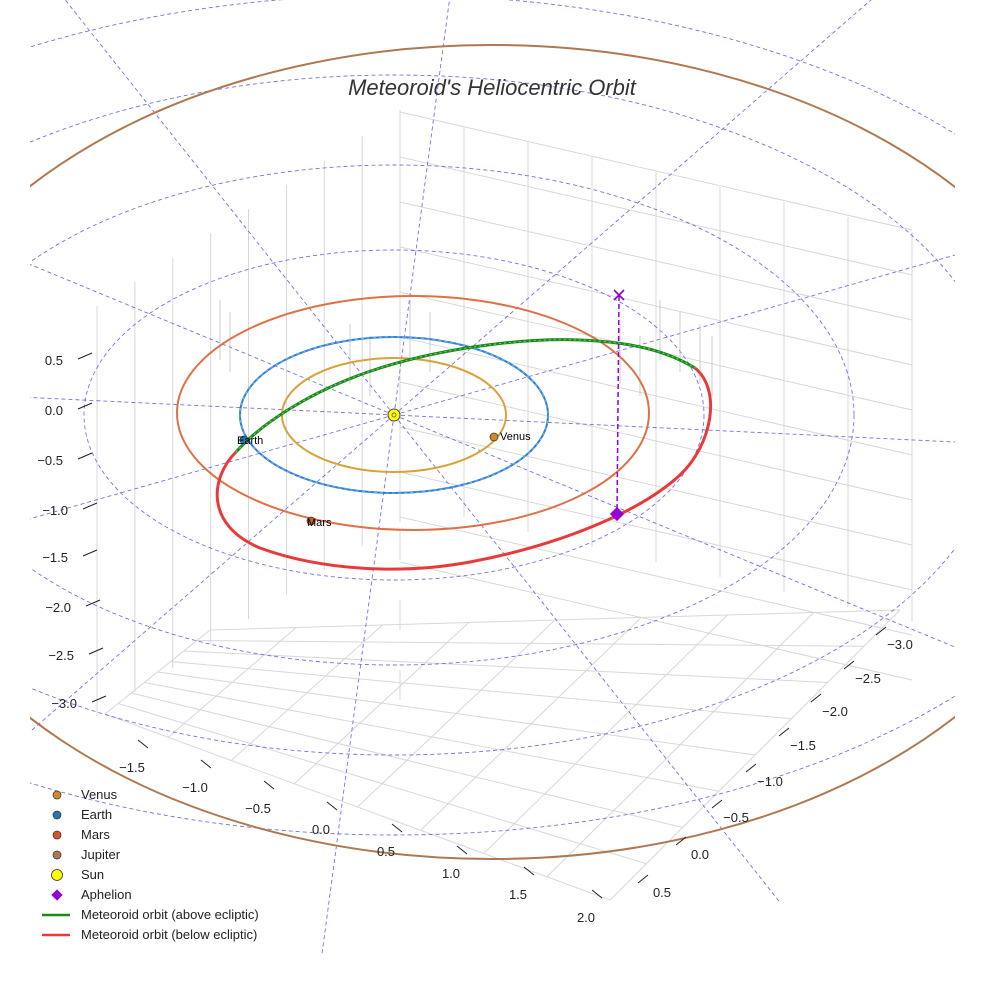 The height and width of the screenshot is (984, 984). I want to click on z-tick-label: −3.0, so click(64, 703).